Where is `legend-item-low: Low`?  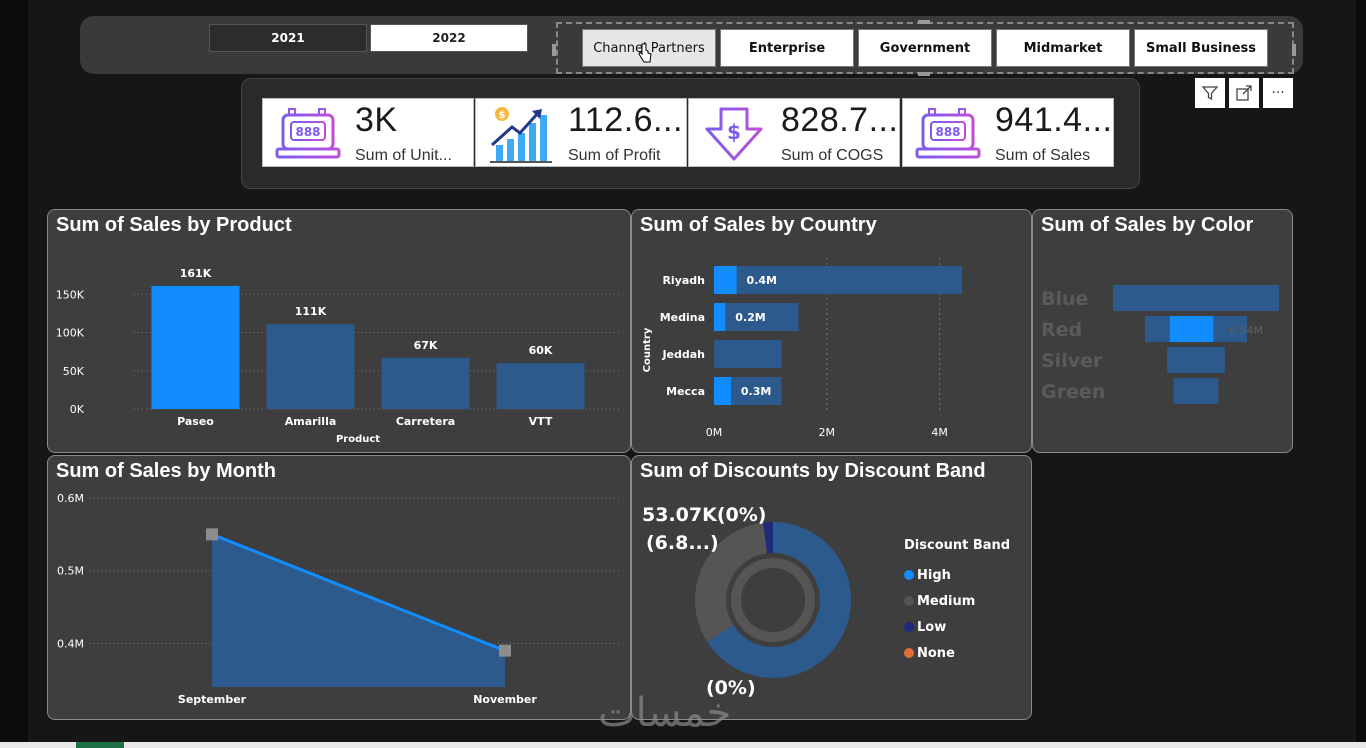
legend-item-low: Low is located at coordinates (957, 627).